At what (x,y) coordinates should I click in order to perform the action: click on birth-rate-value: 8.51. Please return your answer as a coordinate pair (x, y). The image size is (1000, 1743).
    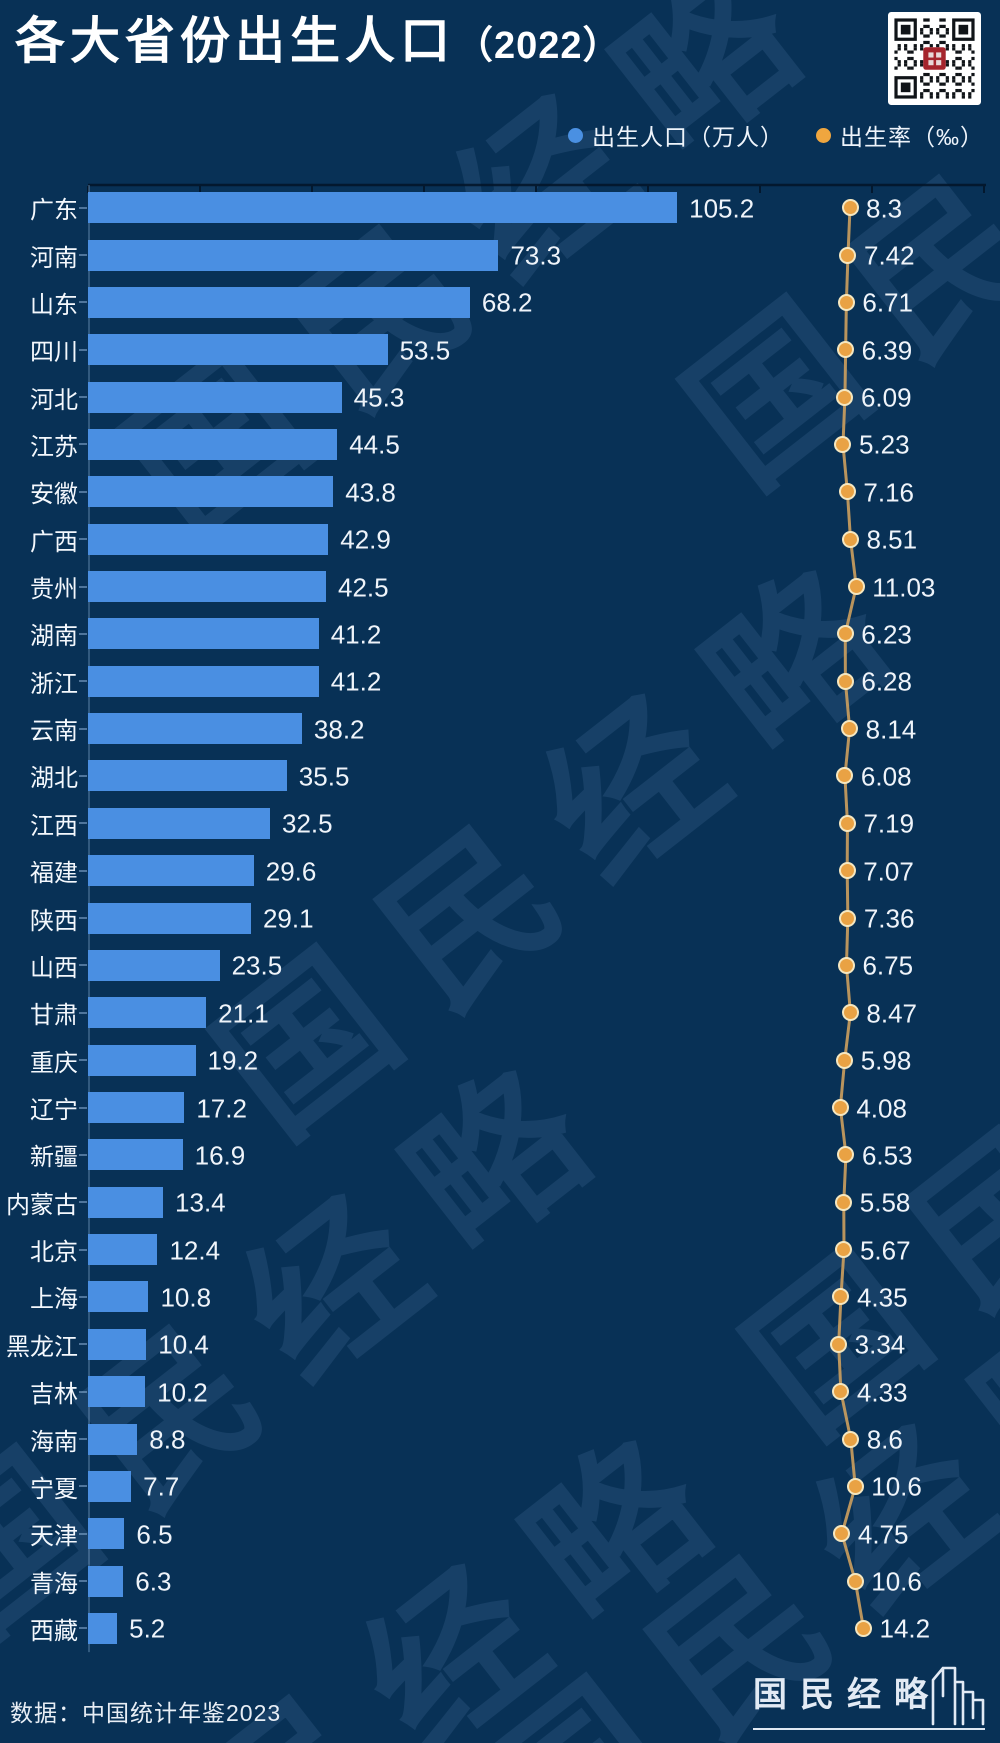
    Looking at the image, I should click on (892, 539).